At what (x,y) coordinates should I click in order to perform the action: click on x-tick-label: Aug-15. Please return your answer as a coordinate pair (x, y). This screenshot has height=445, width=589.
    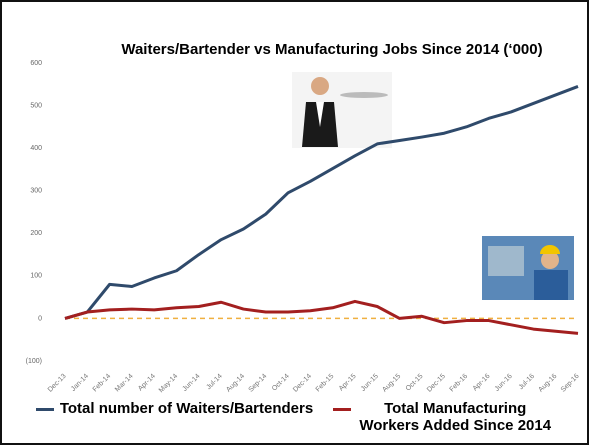
    Looking at the image, I should click on (391, 383).